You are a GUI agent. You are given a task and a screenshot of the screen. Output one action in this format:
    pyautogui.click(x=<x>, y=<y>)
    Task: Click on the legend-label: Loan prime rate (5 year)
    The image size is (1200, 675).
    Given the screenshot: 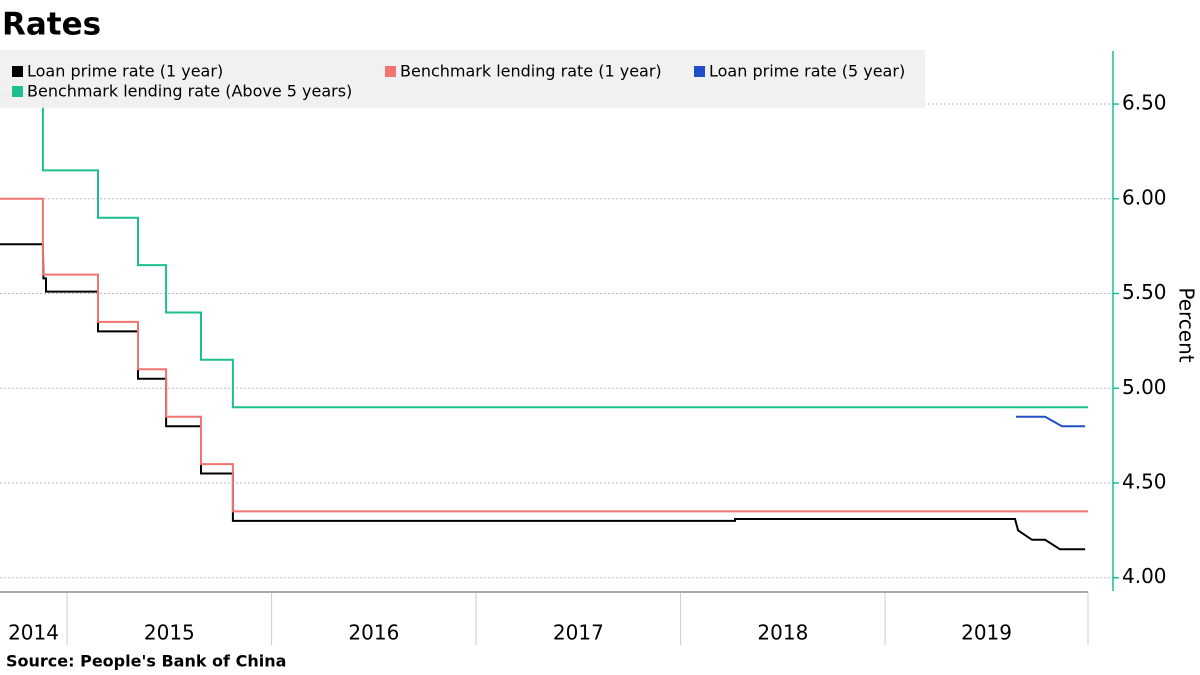 What is the action you would take?
    pyautogui.click(x=807, y=71)
    